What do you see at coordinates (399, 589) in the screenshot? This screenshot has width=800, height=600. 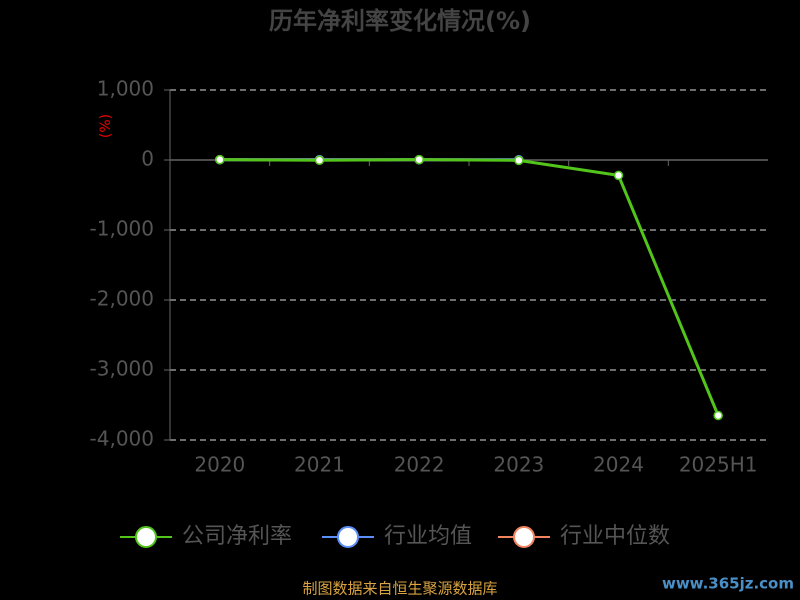 I see `source-note: 制图数据来自恒生聚源数据库` at bounding box center [399, 589].